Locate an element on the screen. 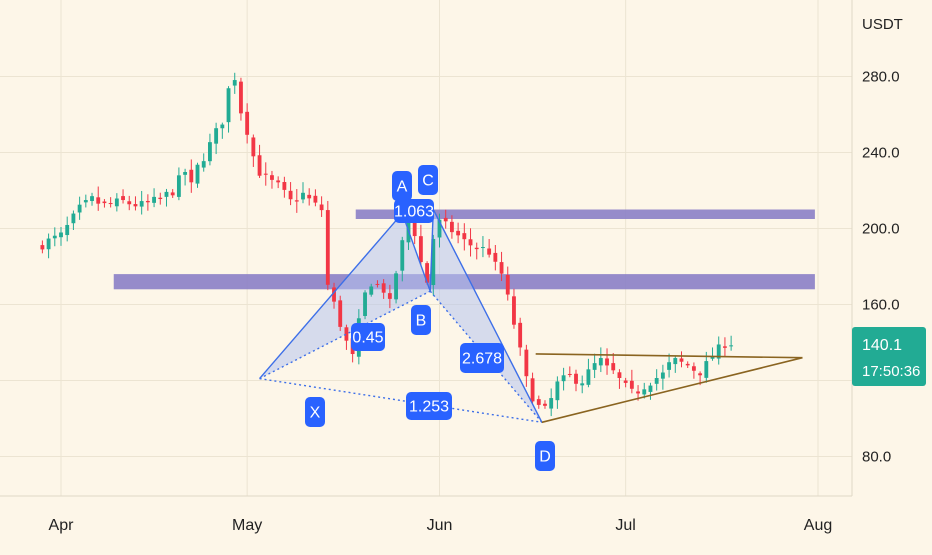  ratio-label-4: 1.253 is located at coordinates (429, 407).